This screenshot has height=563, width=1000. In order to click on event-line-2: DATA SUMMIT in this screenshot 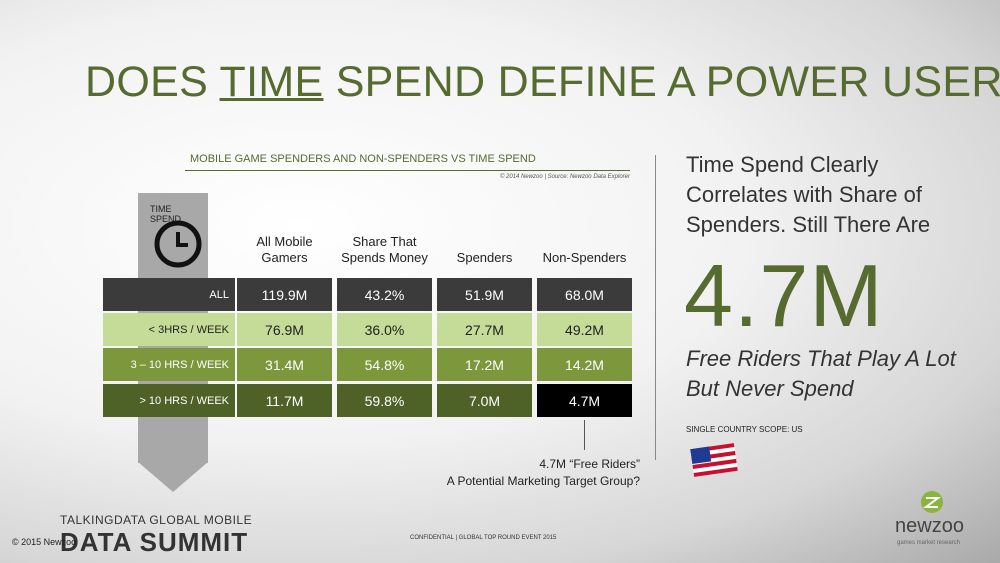, I will do `click(154, 542)`.